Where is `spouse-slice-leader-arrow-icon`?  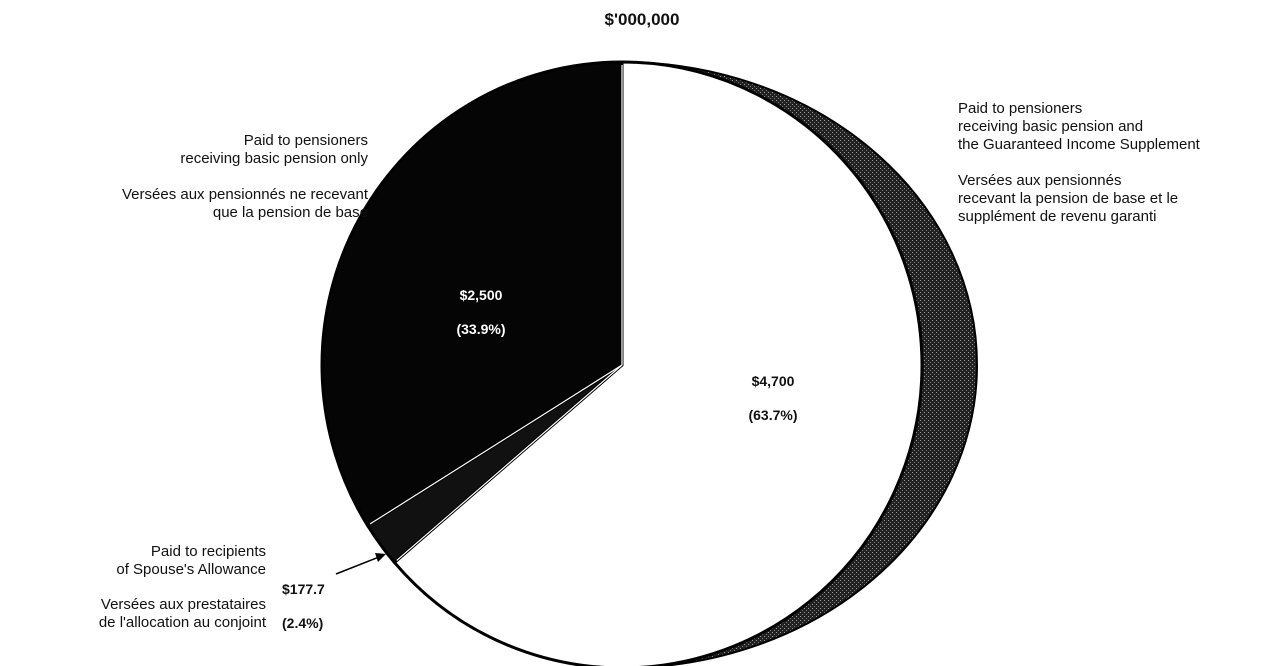 spouse-slice-leader-arrow-icon is located at coordinates (380, 557).